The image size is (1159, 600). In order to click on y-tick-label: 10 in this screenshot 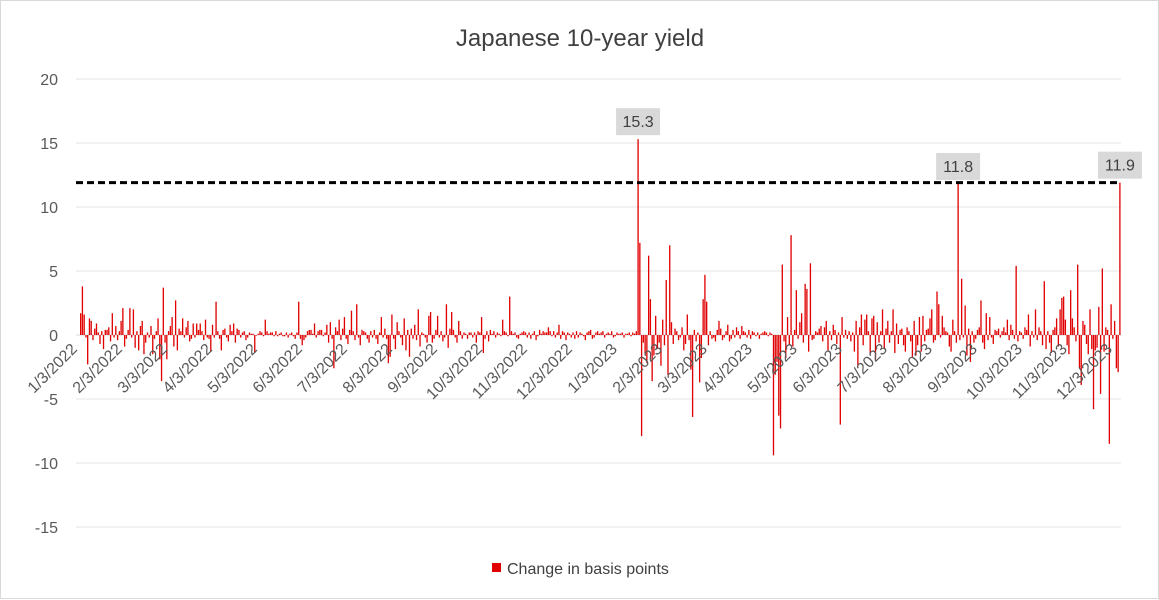, I will do `click(49, 208)`.